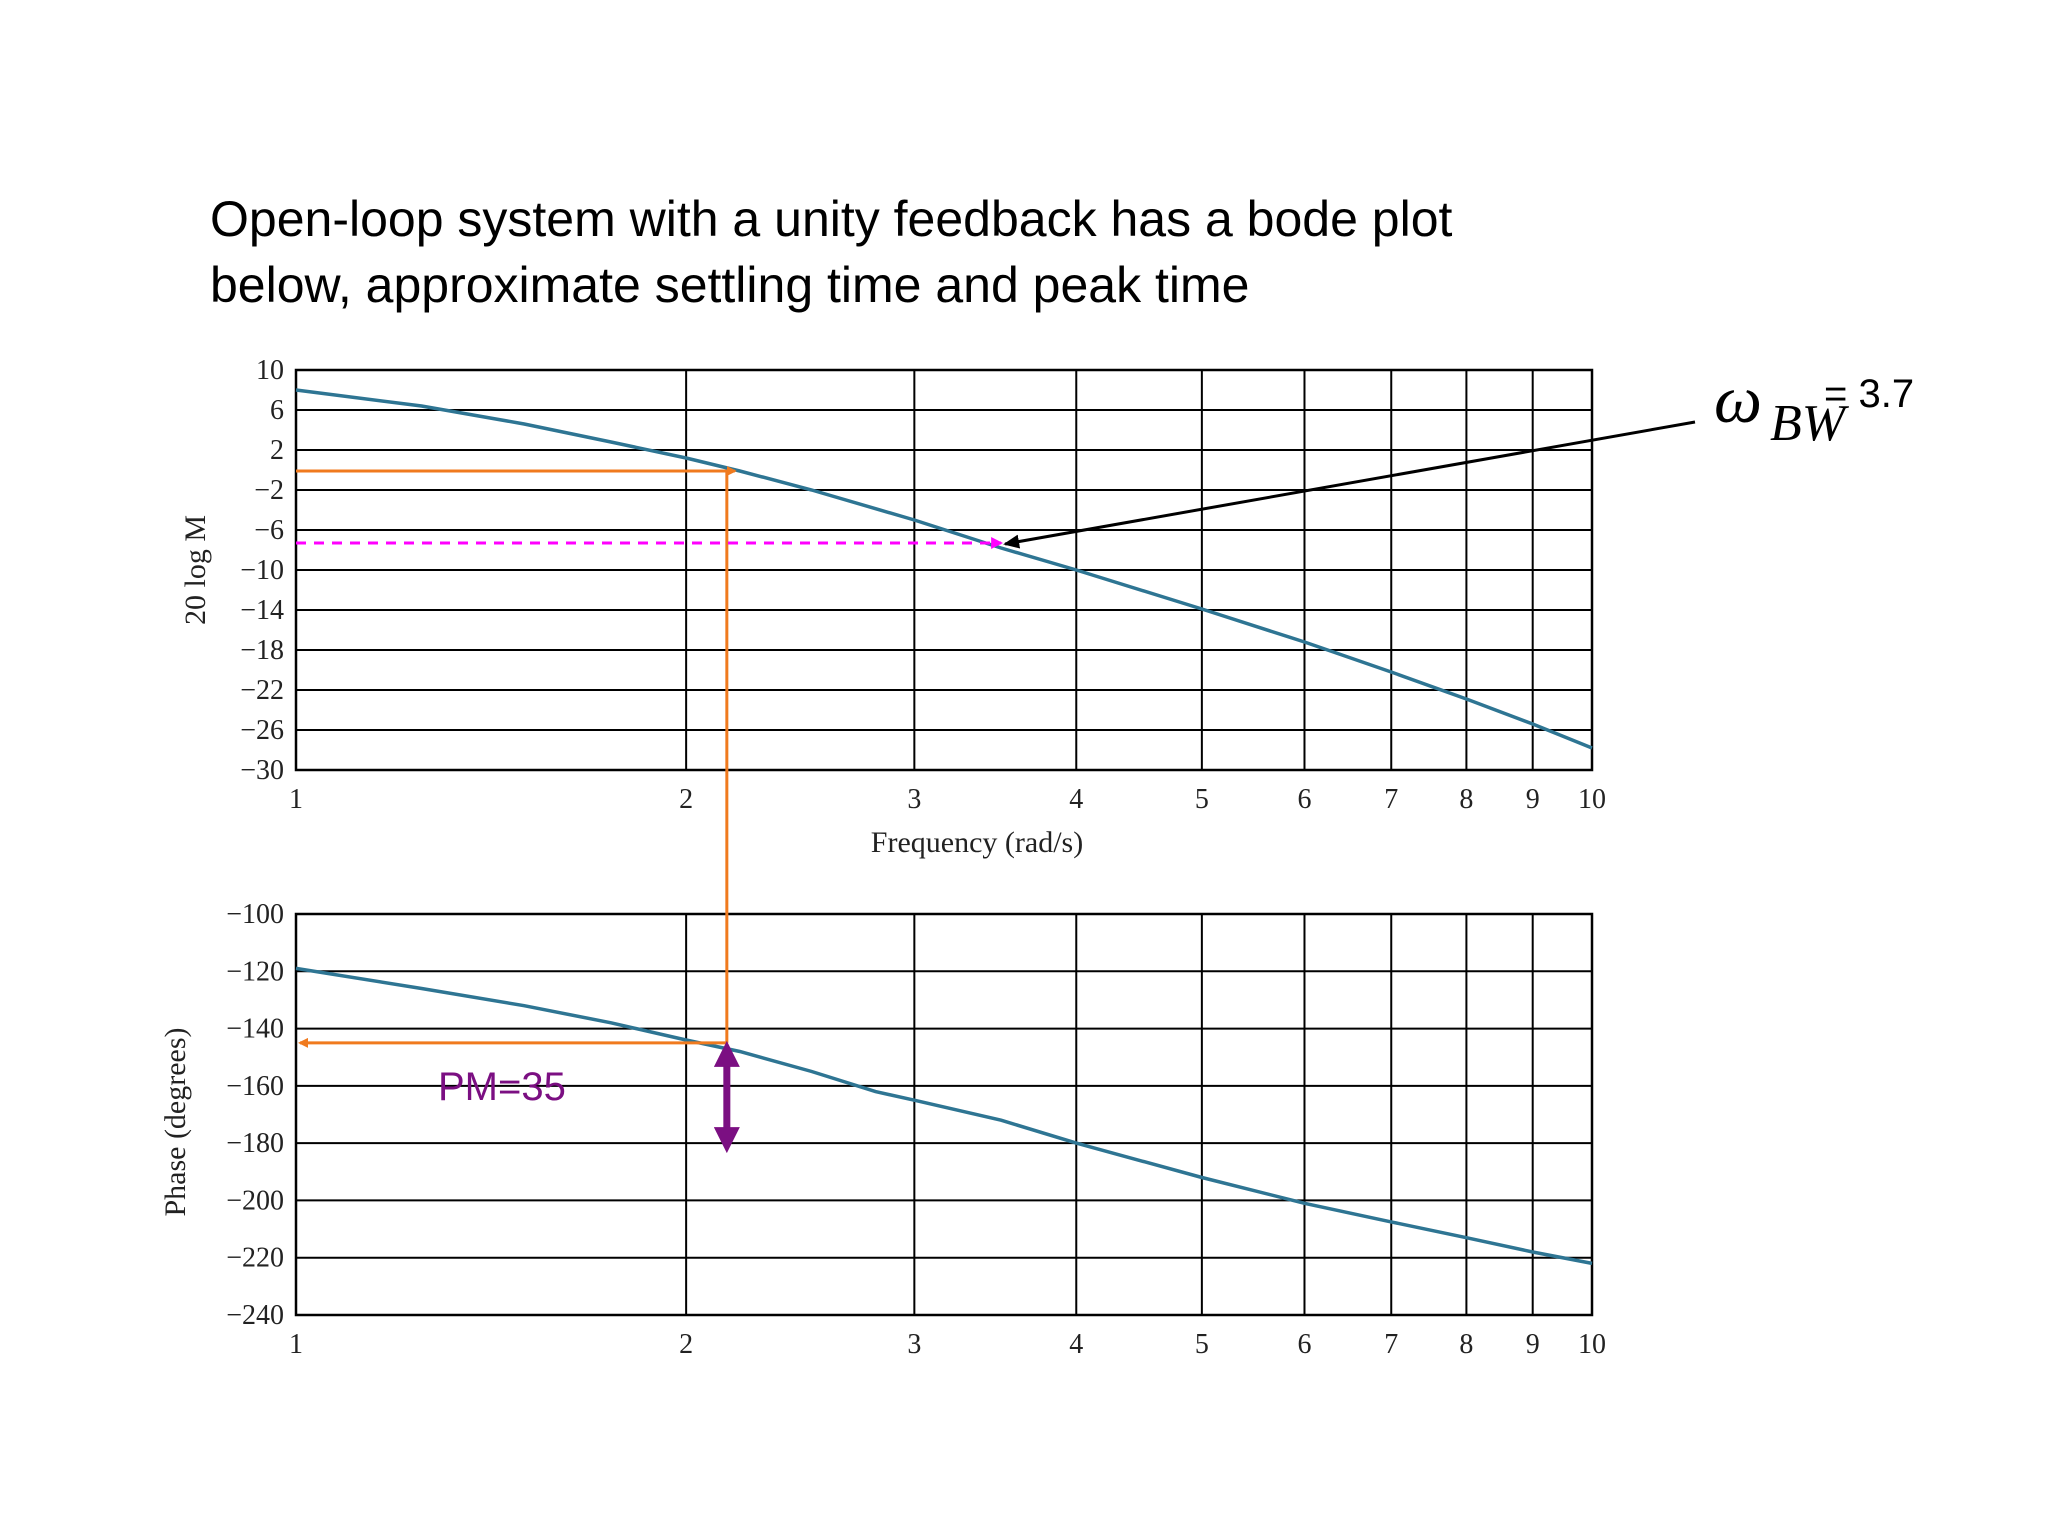 The image size is (2048, 1536). What do you see at coordinates (262, 610) in the screenshot?
I see `magnitude-y-tick-label: −14` at bounding box center [262, 610].